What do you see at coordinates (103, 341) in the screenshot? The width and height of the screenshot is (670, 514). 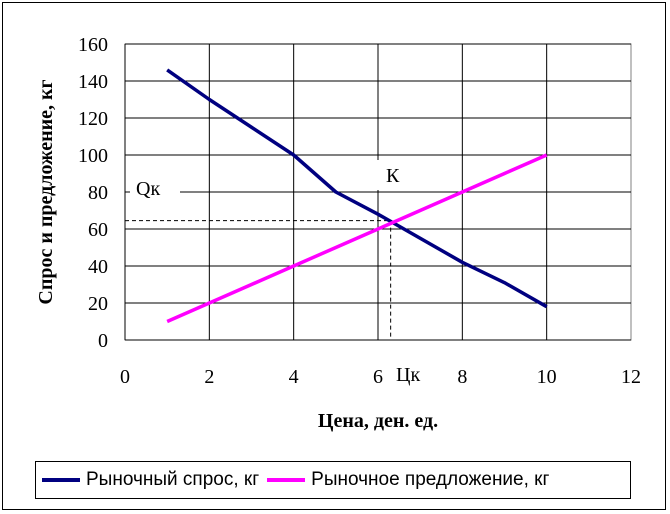 I see `y-tick-label: 0` at bounding box center [103, 341].